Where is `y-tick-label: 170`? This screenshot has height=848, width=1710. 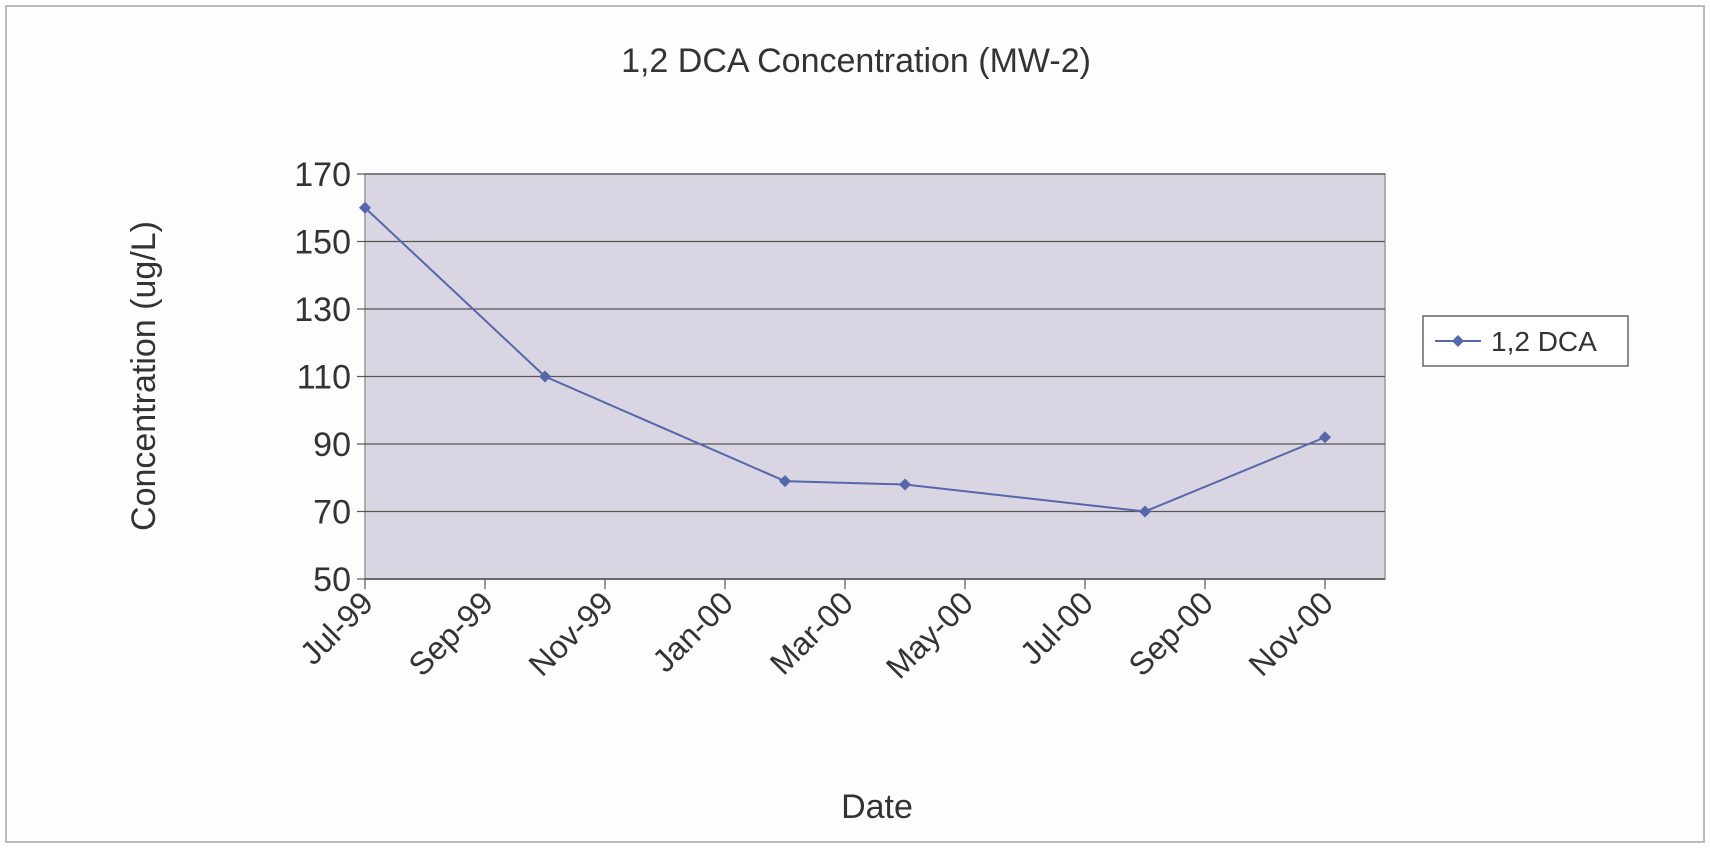 y-tick-label: 170 is located at coordinates (322, 175).